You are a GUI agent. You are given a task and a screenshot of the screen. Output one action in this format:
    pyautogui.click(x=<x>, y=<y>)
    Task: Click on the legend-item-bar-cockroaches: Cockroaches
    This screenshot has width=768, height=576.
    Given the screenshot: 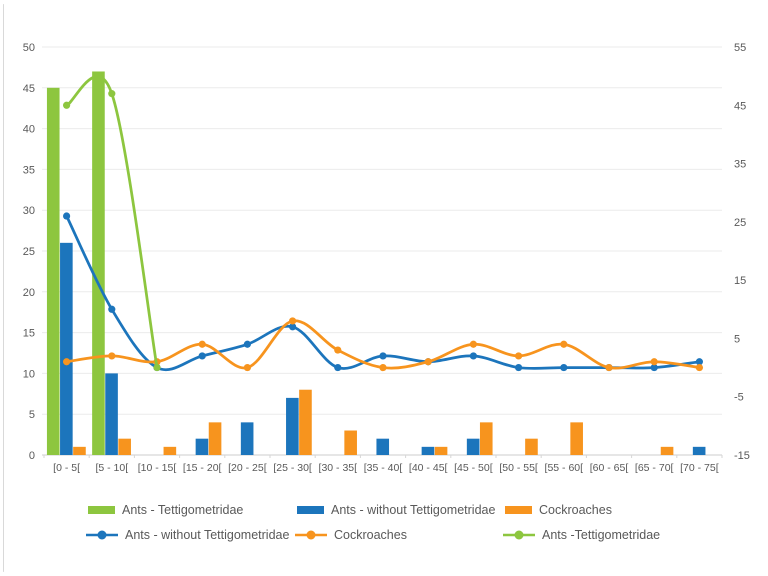 What is the action you would take?
    pyautogui.click(x=558, y=510)
    